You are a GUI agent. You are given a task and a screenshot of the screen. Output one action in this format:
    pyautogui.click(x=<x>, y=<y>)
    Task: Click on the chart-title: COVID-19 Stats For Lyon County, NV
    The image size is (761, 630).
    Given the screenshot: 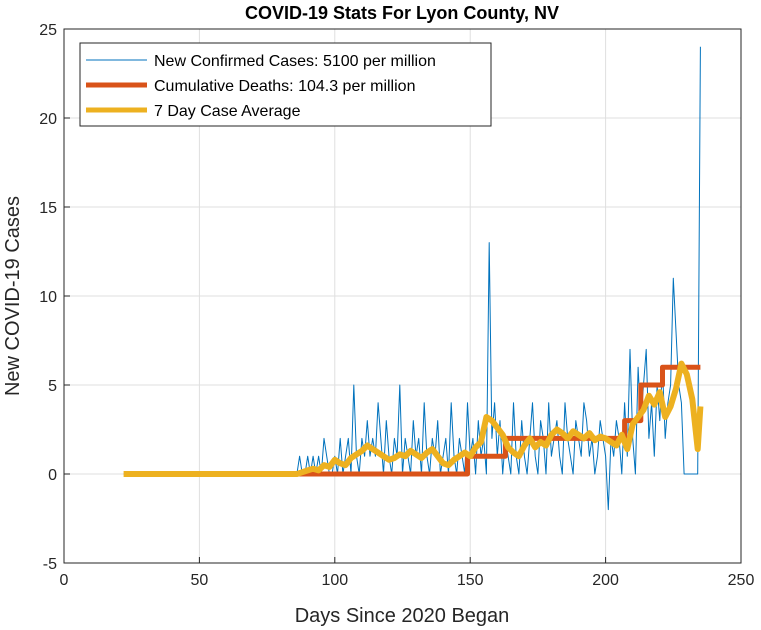 What is the action you would take?
    pyautogui.click(x=402, y=13)
    